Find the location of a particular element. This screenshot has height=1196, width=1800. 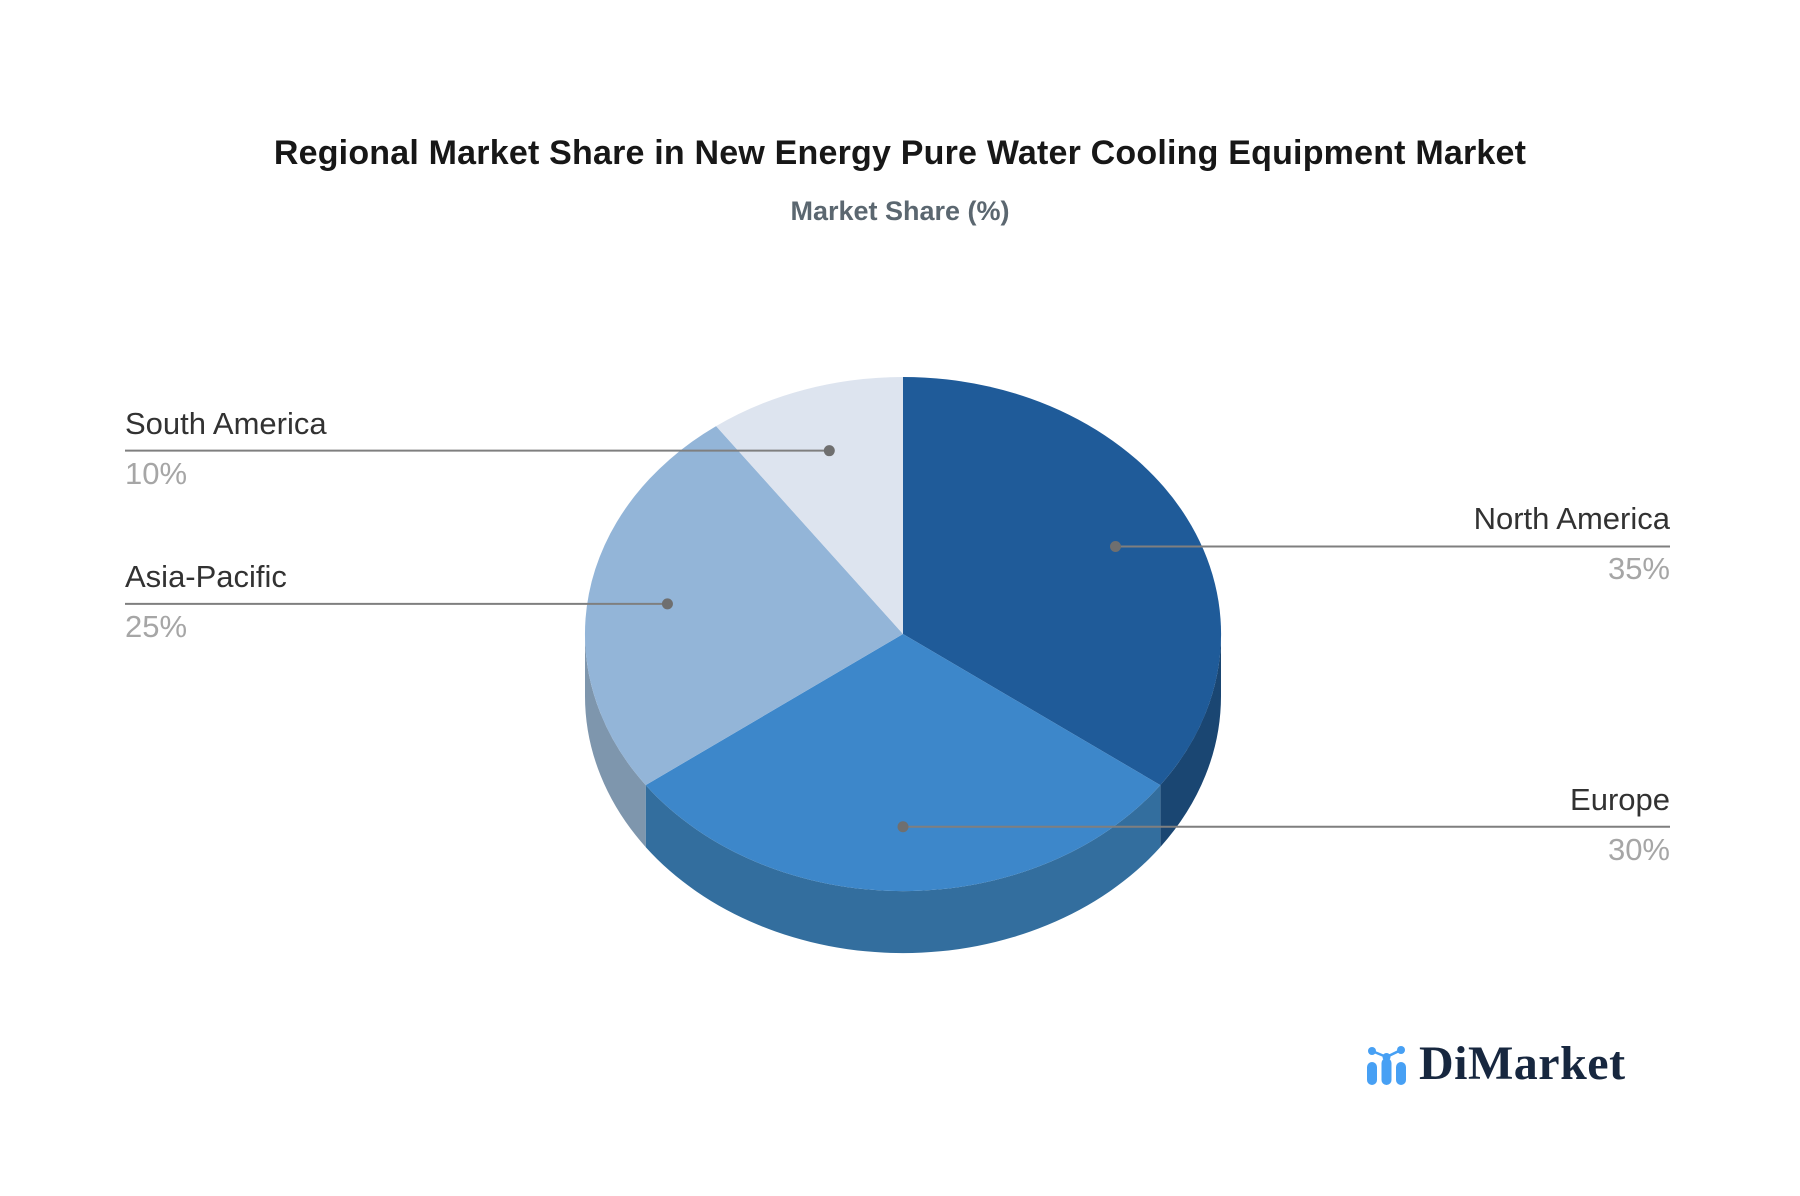

slice-pct-asia-pacific: 25% is located at coordinates (156, 626).